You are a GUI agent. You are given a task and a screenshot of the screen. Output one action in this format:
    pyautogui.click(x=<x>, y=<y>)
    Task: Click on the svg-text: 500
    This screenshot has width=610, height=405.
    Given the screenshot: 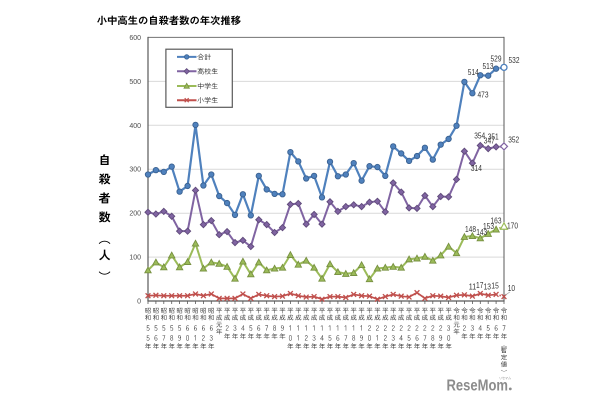 What is the action you would take?
    pyautogui.click(x=135, y=82)
    